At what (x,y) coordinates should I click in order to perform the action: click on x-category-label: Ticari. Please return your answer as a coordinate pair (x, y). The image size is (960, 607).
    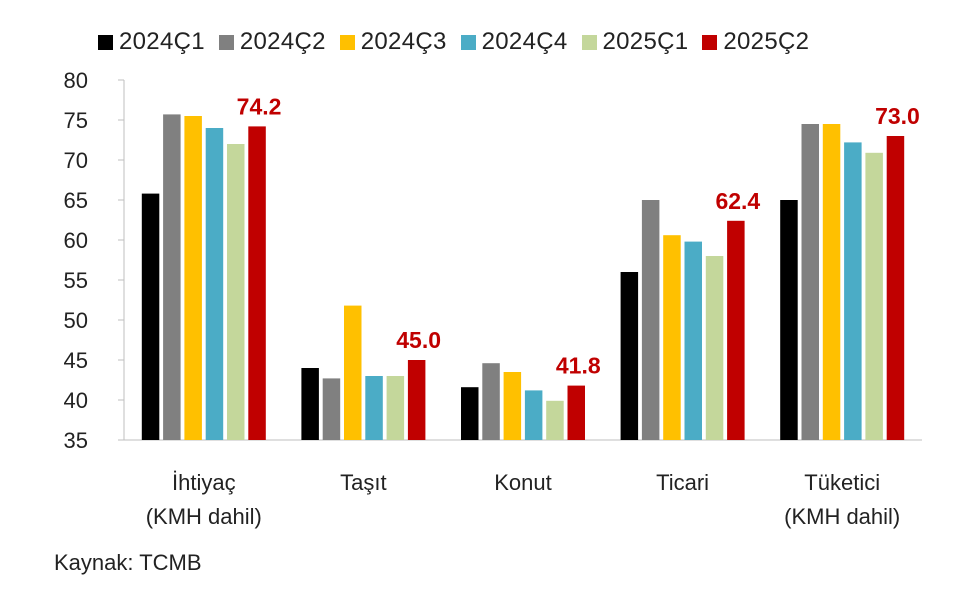
    Looking at the image, I should click on (682, 482).